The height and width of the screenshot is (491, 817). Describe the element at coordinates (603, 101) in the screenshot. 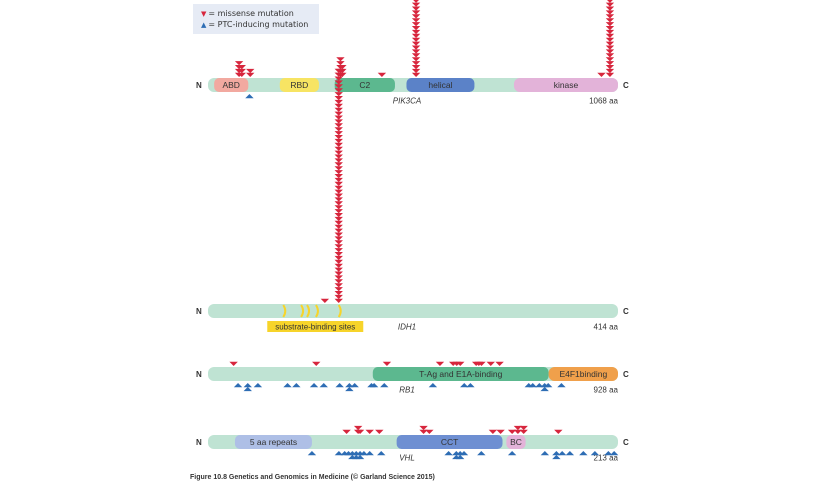

I see `protein-length: 1068 aa` at that location.